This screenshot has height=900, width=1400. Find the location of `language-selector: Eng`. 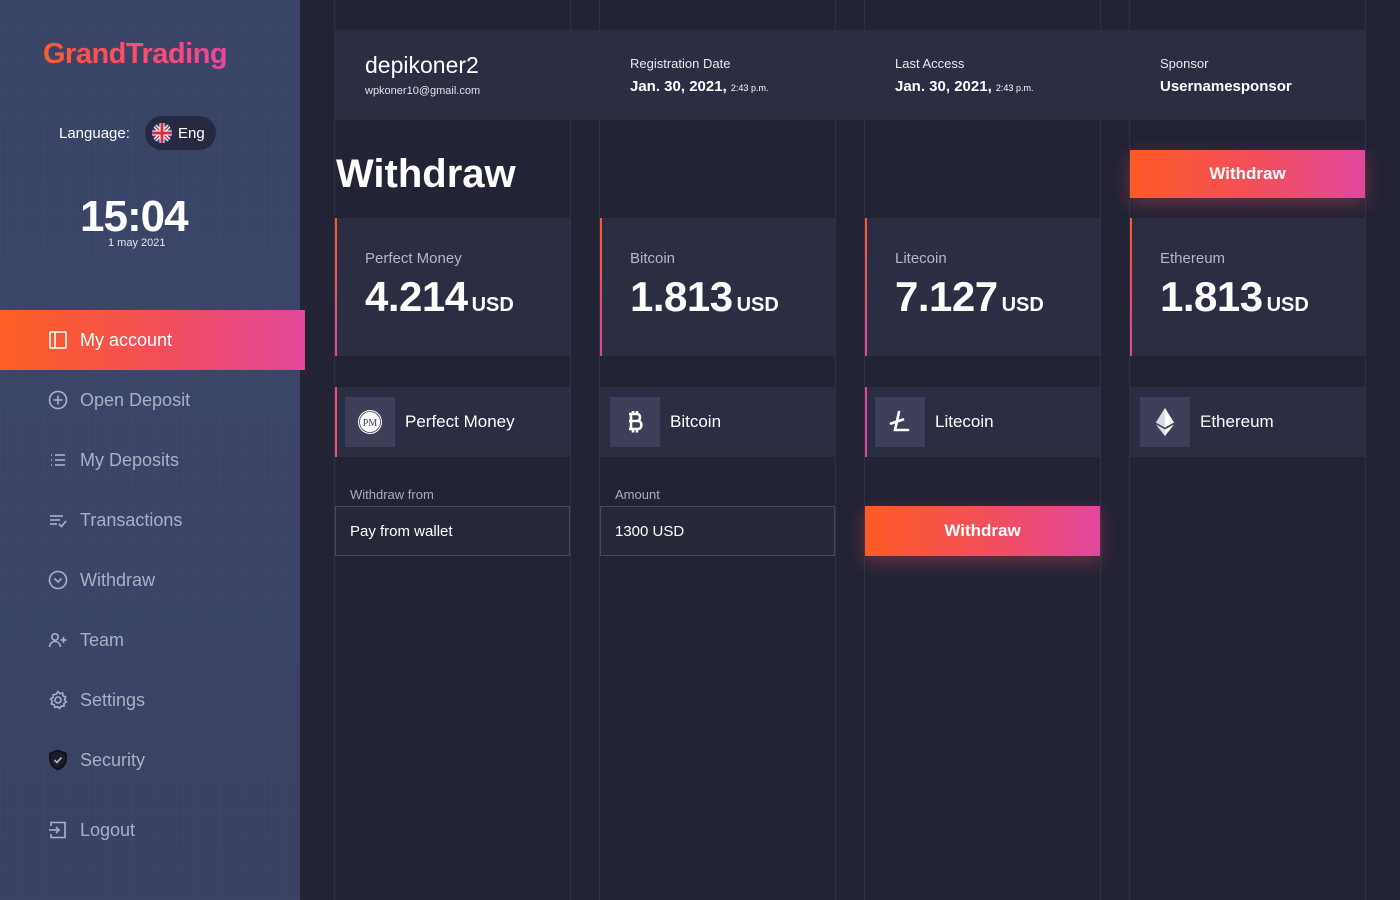

language-selector: Eng is located at coordinates (180, 133).